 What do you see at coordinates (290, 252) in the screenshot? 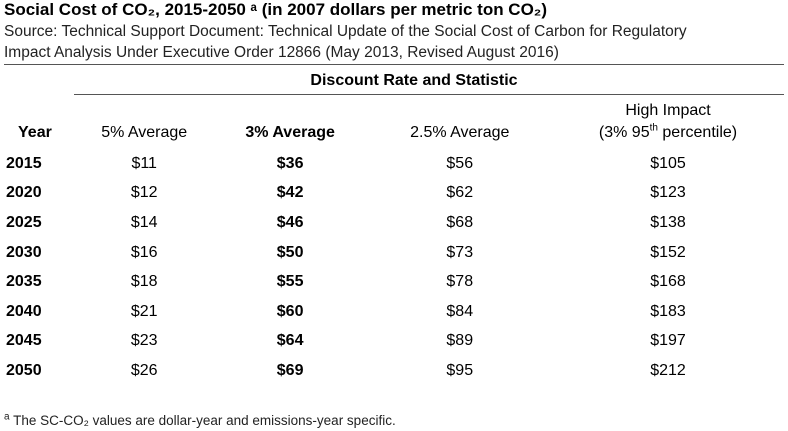
I see `cell-avg3: $50` at bounding box center [290, 252].